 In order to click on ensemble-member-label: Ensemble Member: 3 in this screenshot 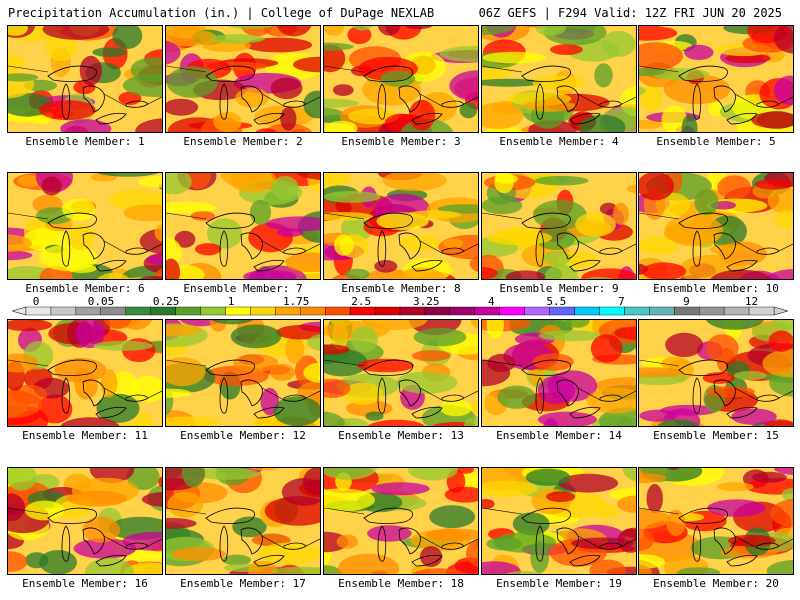, I will do `click(401, 141)`.